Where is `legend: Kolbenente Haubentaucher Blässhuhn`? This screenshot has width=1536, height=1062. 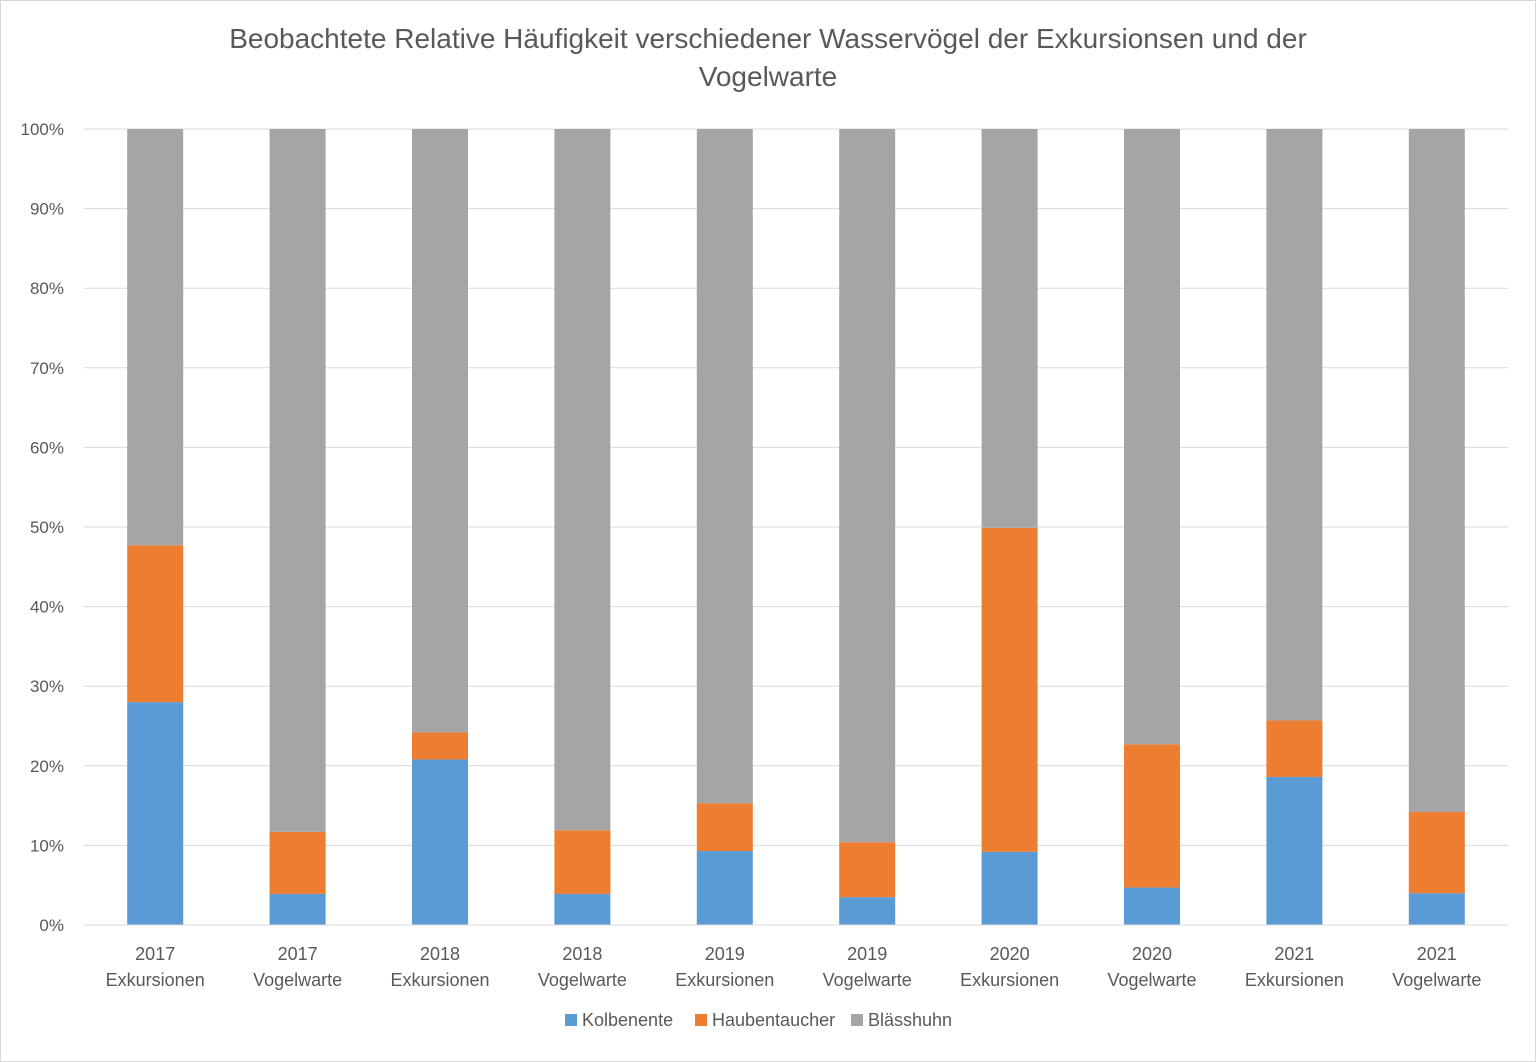
legend: Kolbenente Haubentaucher Blässhuhn is located at coordinates (758, 1020).